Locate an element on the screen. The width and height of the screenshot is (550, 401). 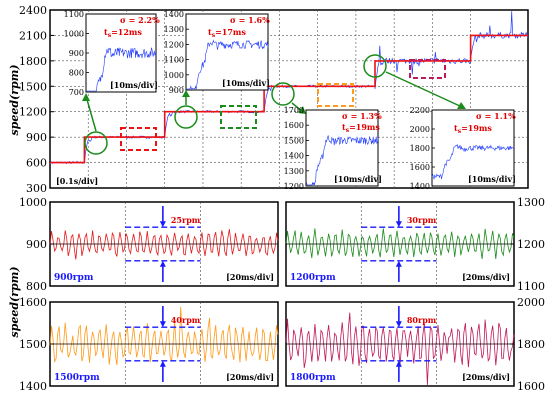
inset-4-settling: ts=19ms is located at coordinates (473, 129).